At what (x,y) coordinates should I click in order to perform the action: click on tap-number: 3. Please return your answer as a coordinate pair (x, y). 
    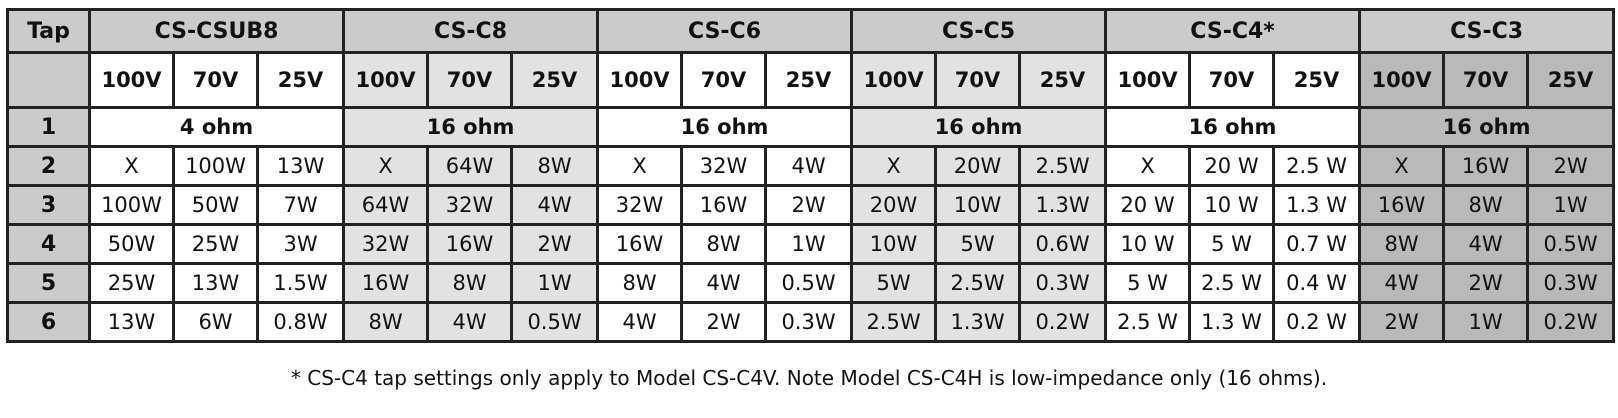
    Looking at the image, I should click on (48, 205).